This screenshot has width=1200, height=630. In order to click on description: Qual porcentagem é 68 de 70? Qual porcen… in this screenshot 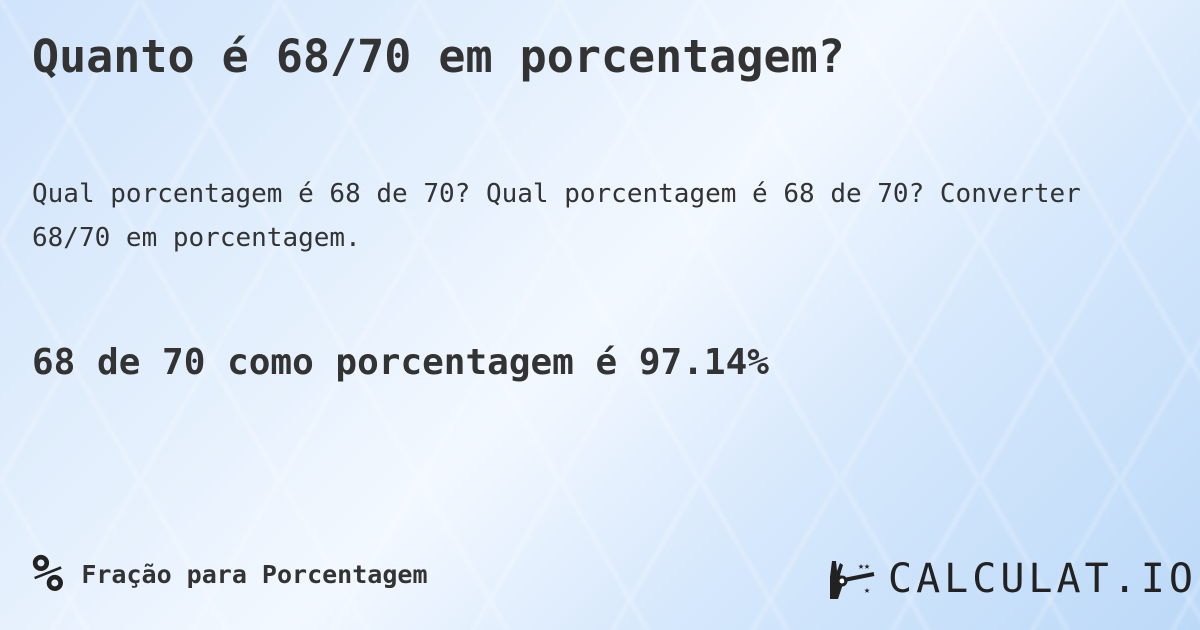, I will do `click(556, 216)`.